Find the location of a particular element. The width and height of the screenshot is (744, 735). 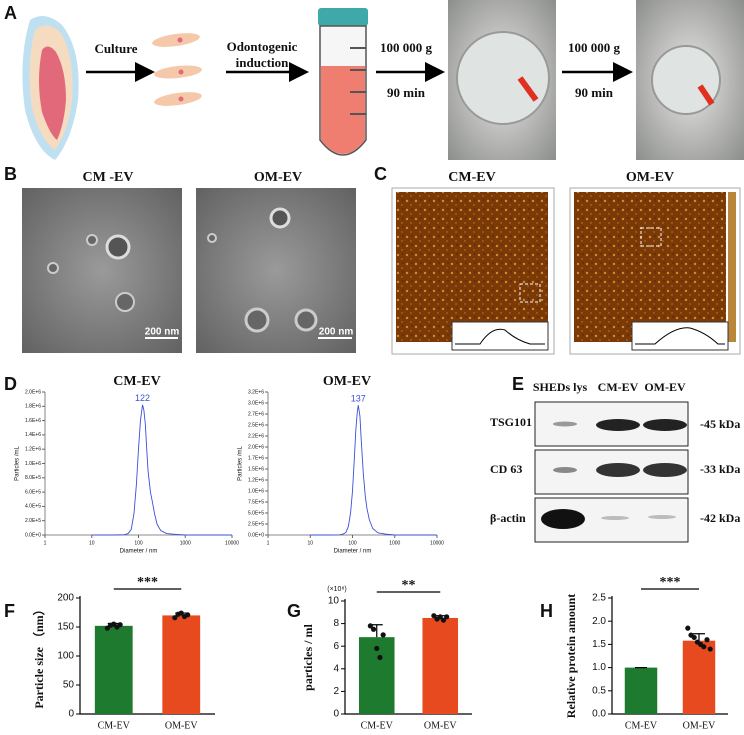

axis is located at coordinates (352, 464).